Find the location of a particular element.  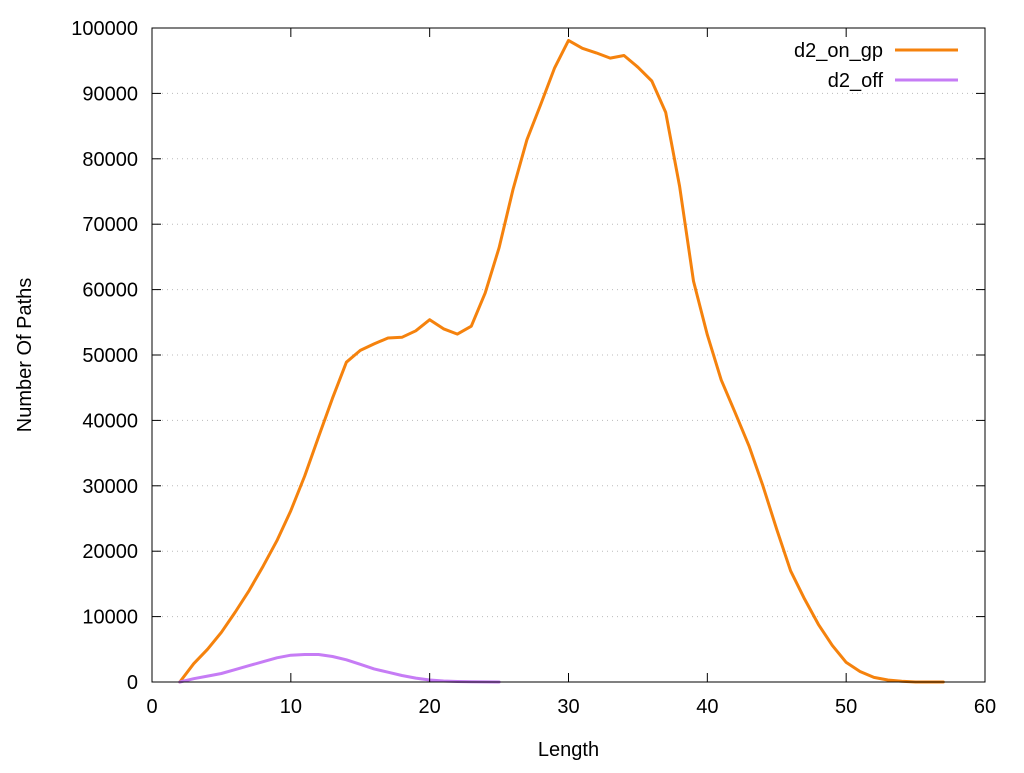

x-tick-label: 40 is located at coordinates (707, 707).